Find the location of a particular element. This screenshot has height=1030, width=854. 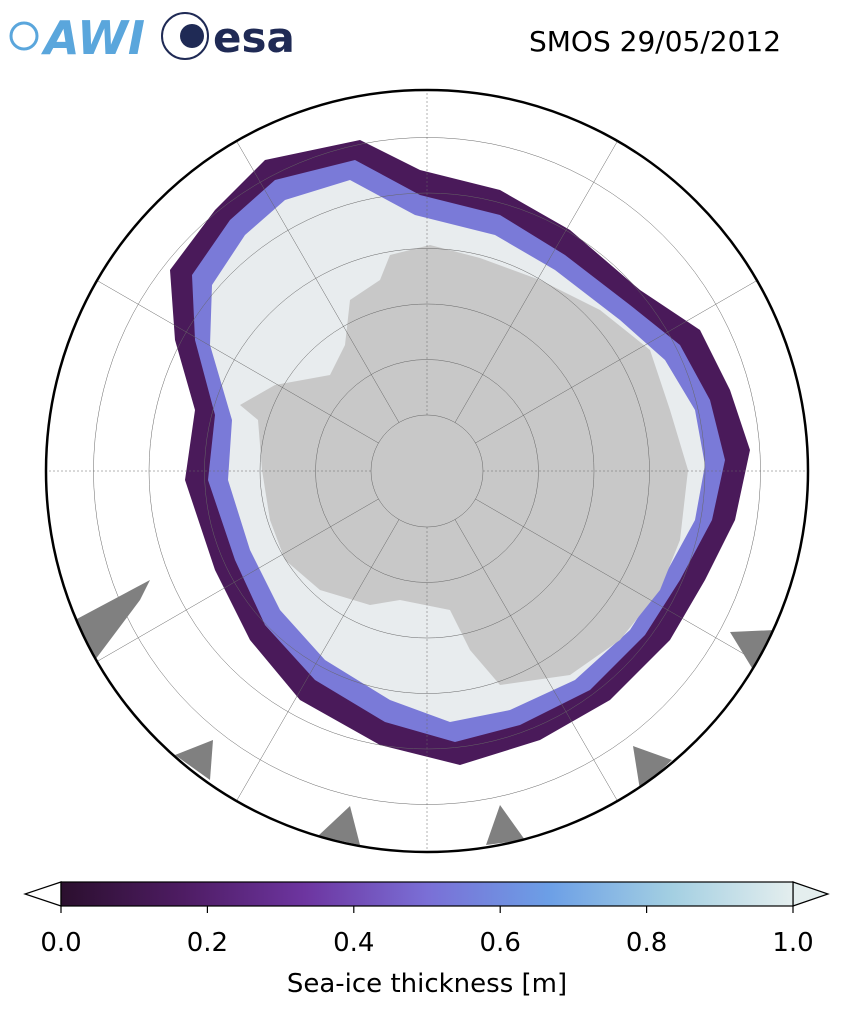

esa-emblem is located at coordinates (185, 36).